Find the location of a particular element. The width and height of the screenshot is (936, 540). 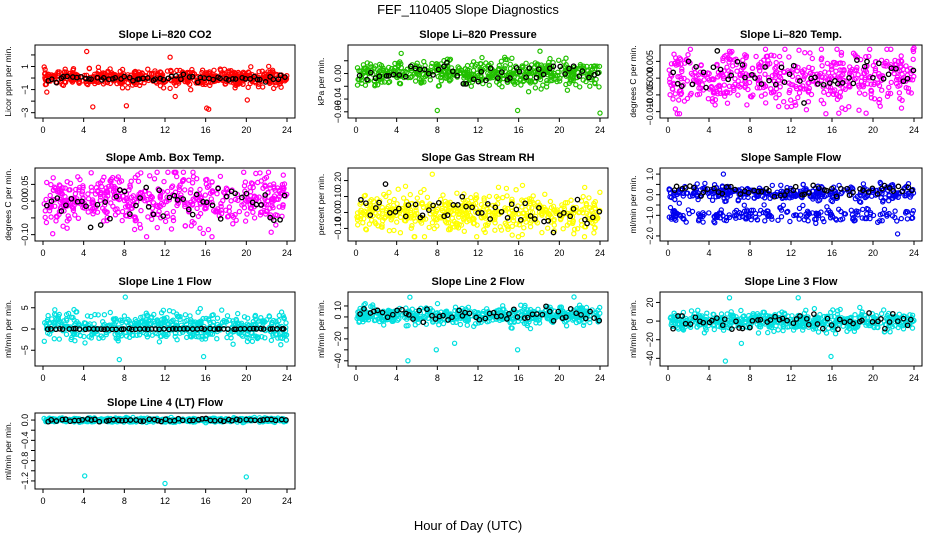

x-tick-label: 12 is located at coordinates (791, 378).